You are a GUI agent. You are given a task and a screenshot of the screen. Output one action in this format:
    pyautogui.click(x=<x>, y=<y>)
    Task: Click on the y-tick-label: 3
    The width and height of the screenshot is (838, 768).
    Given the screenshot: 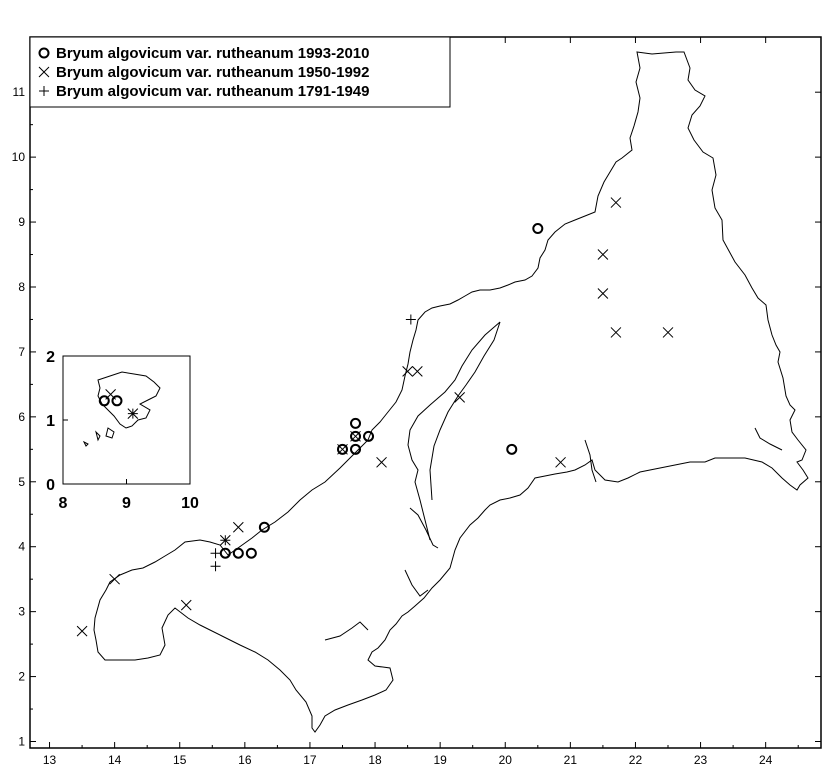 What is the action you would take?
    pyautogui.click(x=21, y=612)
    